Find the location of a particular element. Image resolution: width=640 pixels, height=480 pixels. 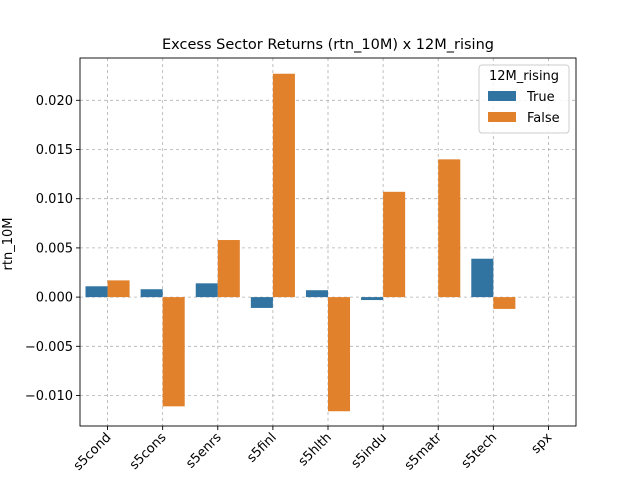

x-tick-label-s5hlth: s5hlth is located at coordinates (315, 449).